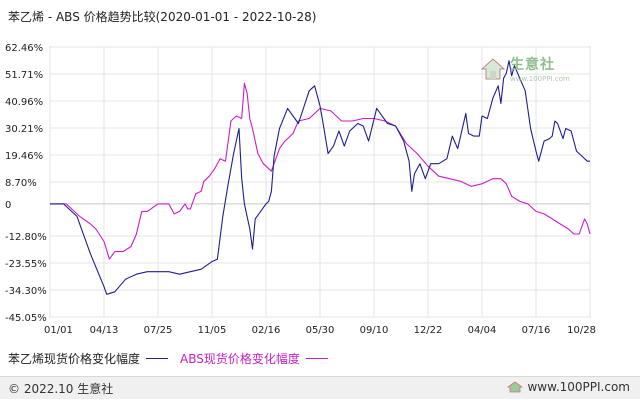 Image resolution: width=640 pixels, height=400 pixels. Describe the element at coordinates (316, 358) in the screenshot. I see `legend-swatch-series2` at that location.